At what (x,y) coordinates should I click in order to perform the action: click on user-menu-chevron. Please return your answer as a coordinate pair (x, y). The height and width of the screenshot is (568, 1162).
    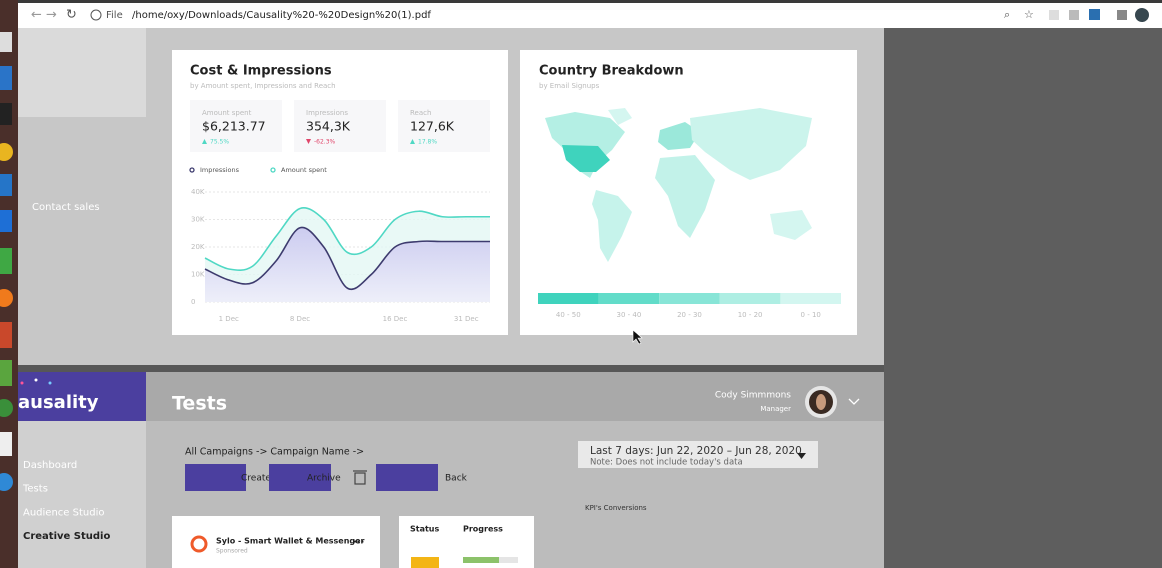
    Looking at the image, I should click on (854, 401).